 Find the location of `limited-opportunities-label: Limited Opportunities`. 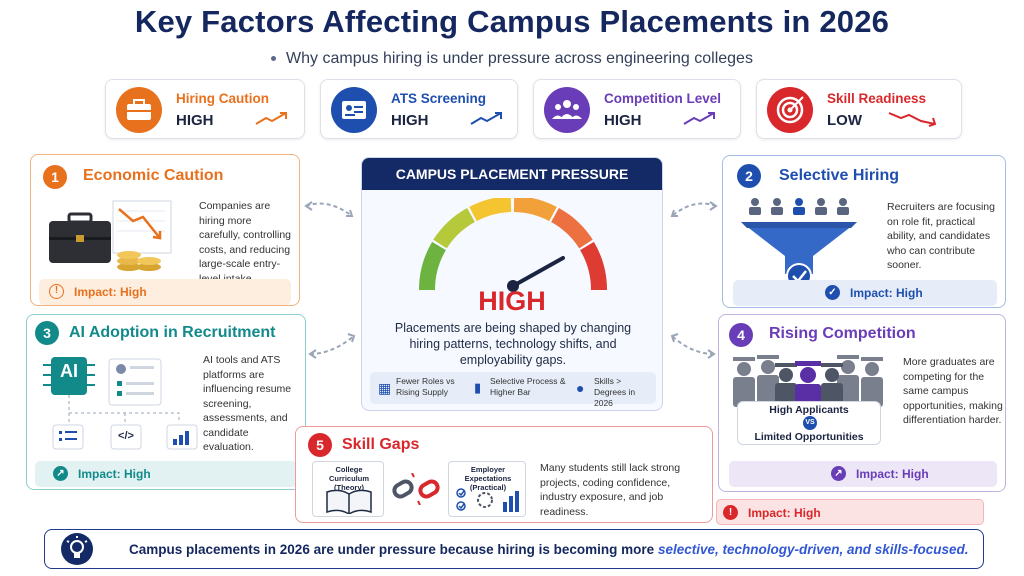

limited-opportunities-label: Limited Opportunities is located at coordinates (809, 437).